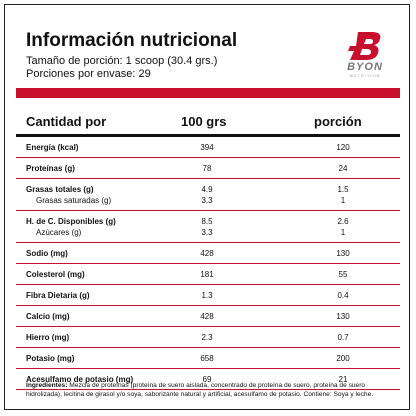 This screenshot has height=416, width=416. I want to click on row-label: Potasio (mg), so click(50, 358).